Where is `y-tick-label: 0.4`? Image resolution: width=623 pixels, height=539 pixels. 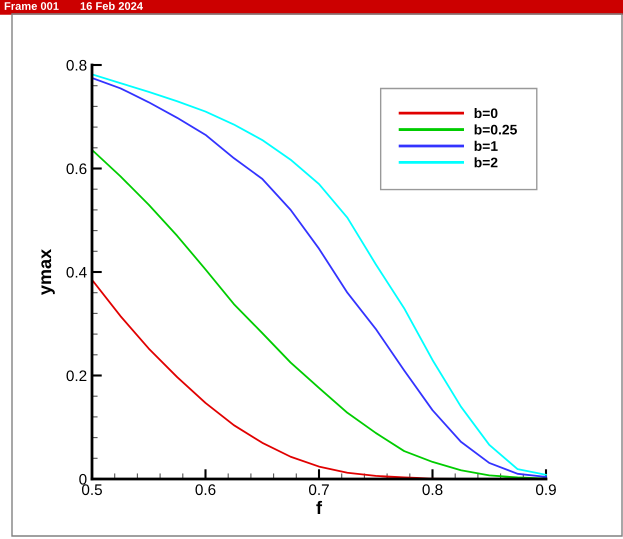 y-tick-label: 0.4 is located at coordinates (76, 272).